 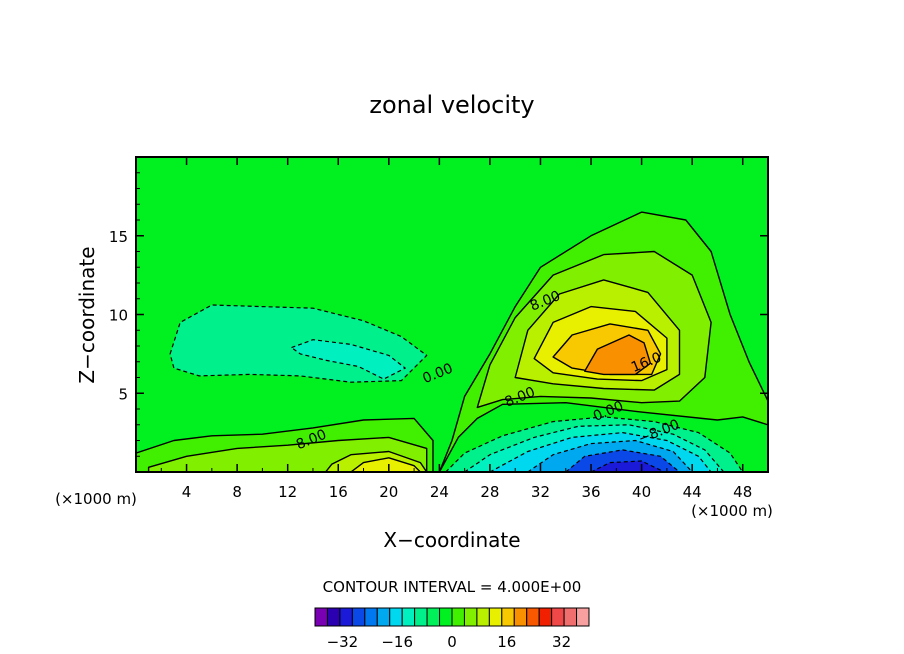 I want to click on x-axis-label: X−coordinate, so click(x=451, y=540).